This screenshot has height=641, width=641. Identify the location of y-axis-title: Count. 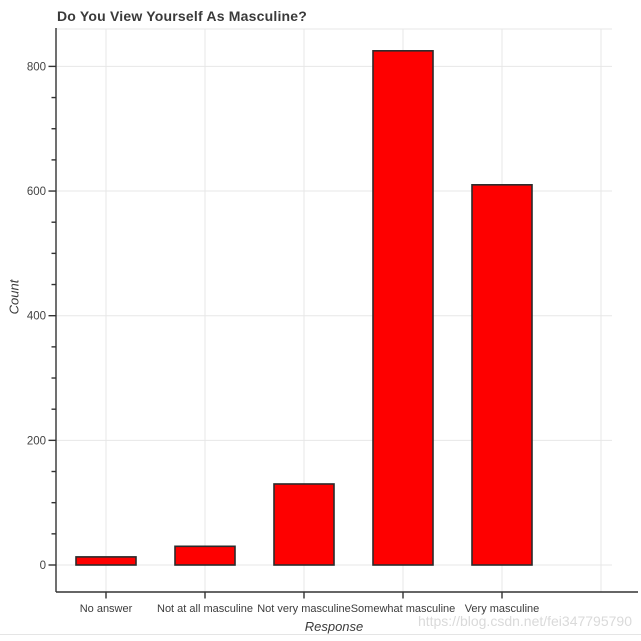
(14, 297).